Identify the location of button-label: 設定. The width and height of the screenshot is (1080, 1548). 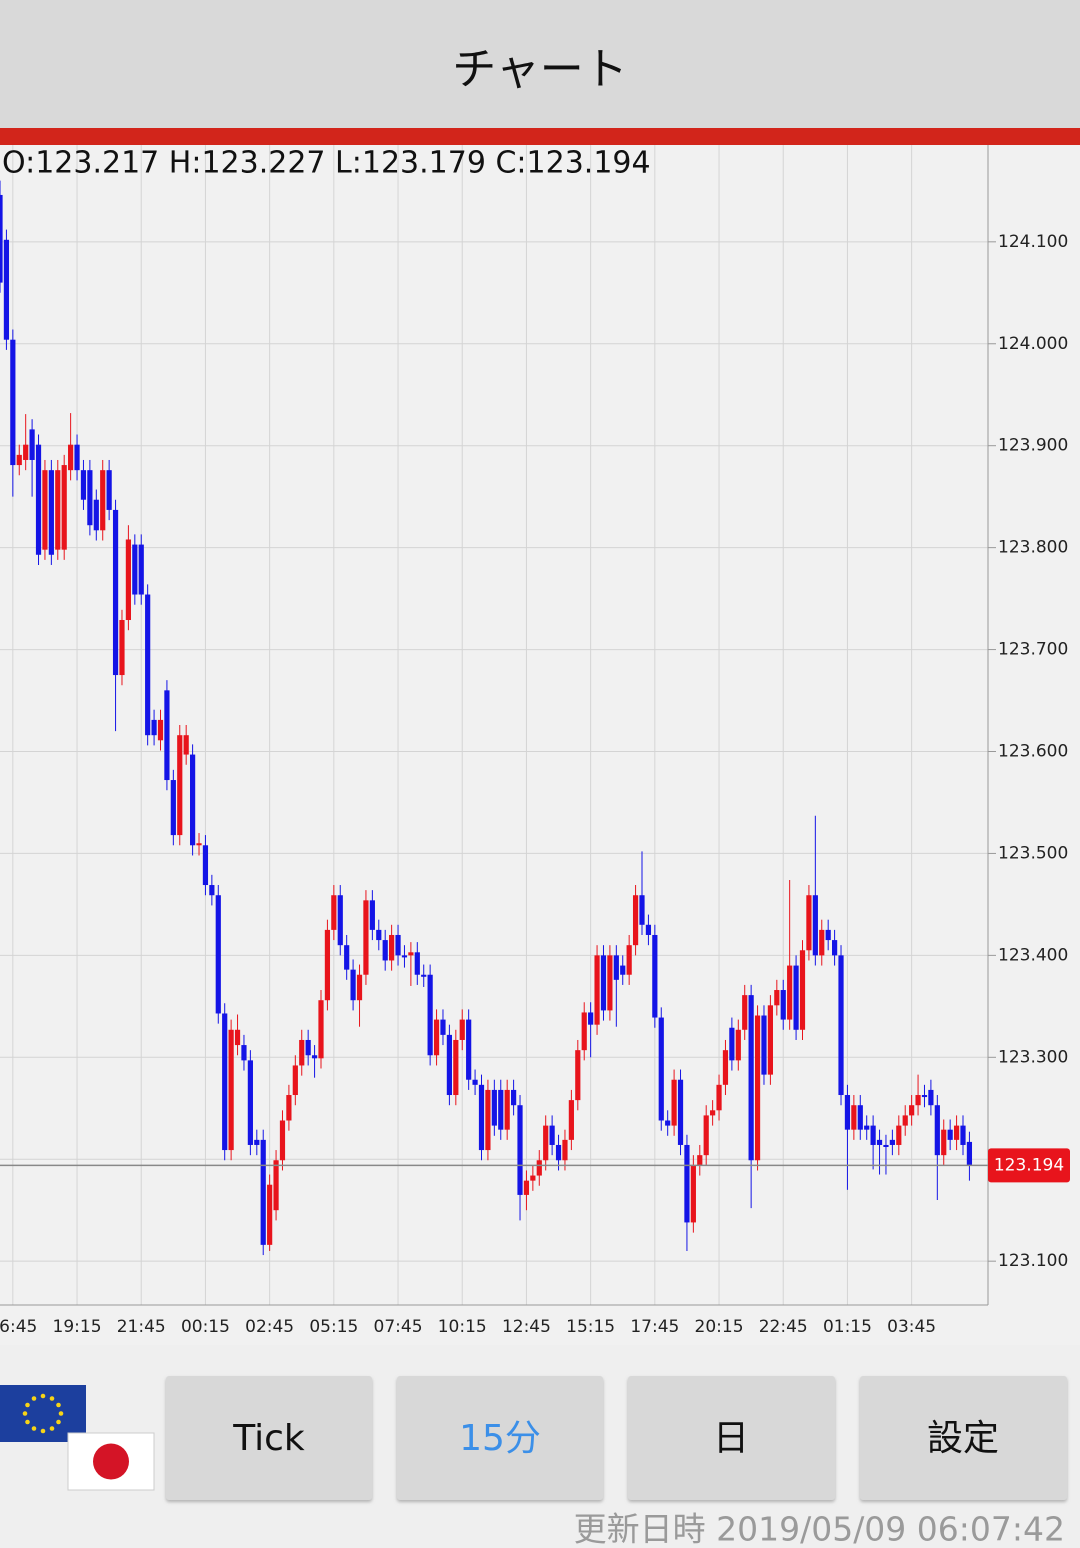
(963, 1438).